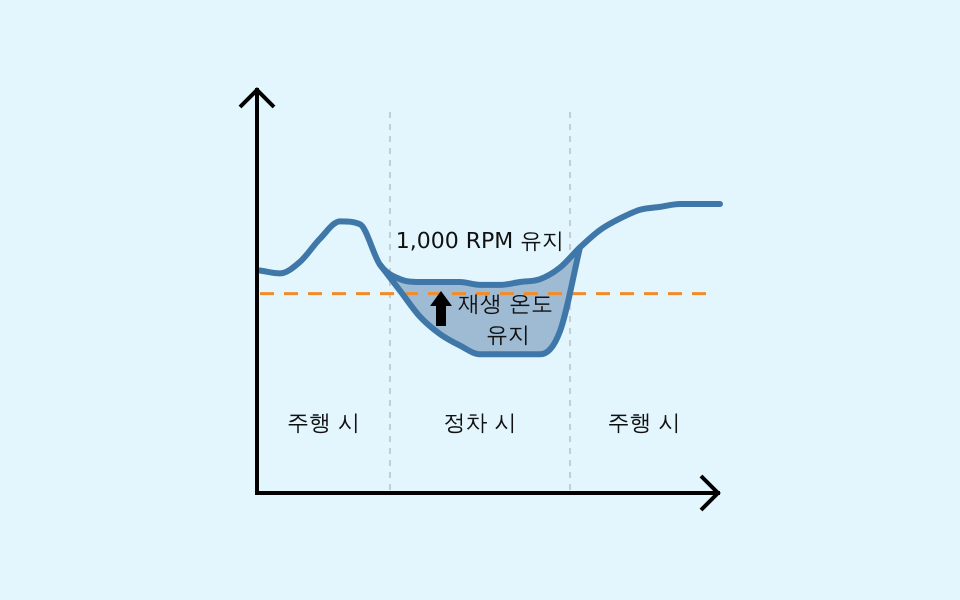 The height and width of the screenshot is (600, 960). What do you see at coordinates (505, 320) in the screenshot?
I see `annotation: 재생 온도 유지` at bounding box center [505, 320].